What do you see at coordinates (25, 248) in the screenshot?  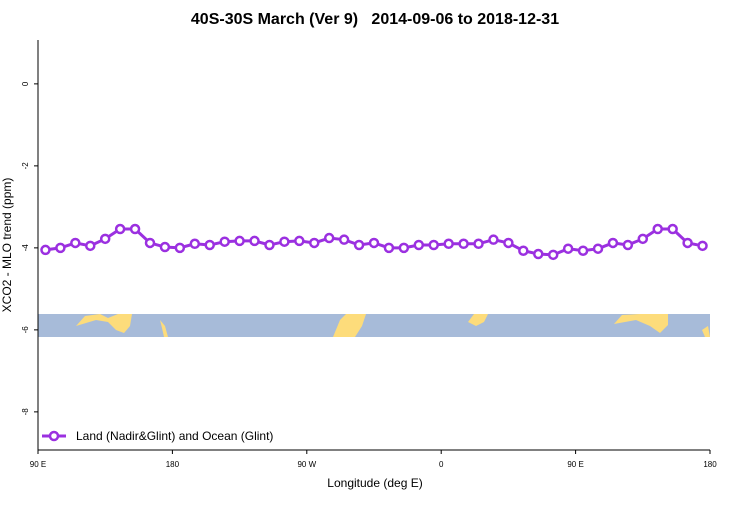 I see `y-tick-label: -4` at bounding box center [25, 248].